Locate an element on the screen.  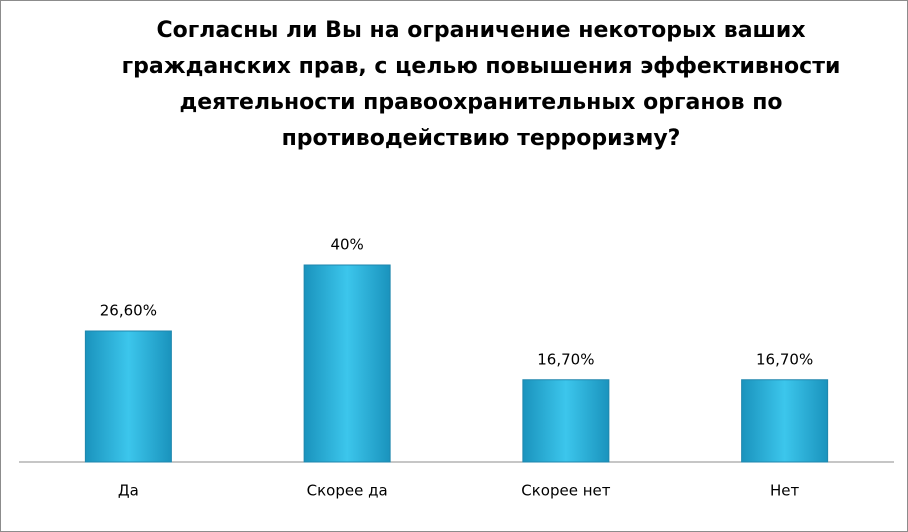
x-tick-label: Да is located at coordinates (128, 491).